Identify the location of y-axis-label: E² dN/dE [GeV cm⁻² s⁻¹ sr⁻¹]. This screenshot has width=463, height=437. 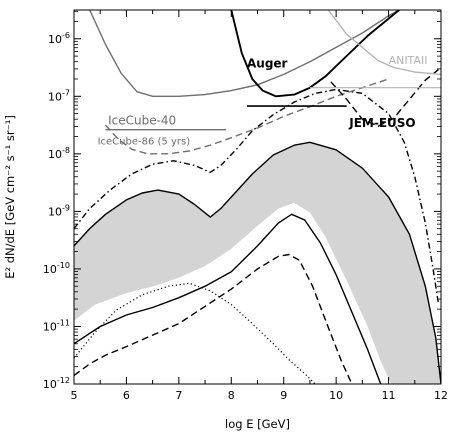
(10, 197).